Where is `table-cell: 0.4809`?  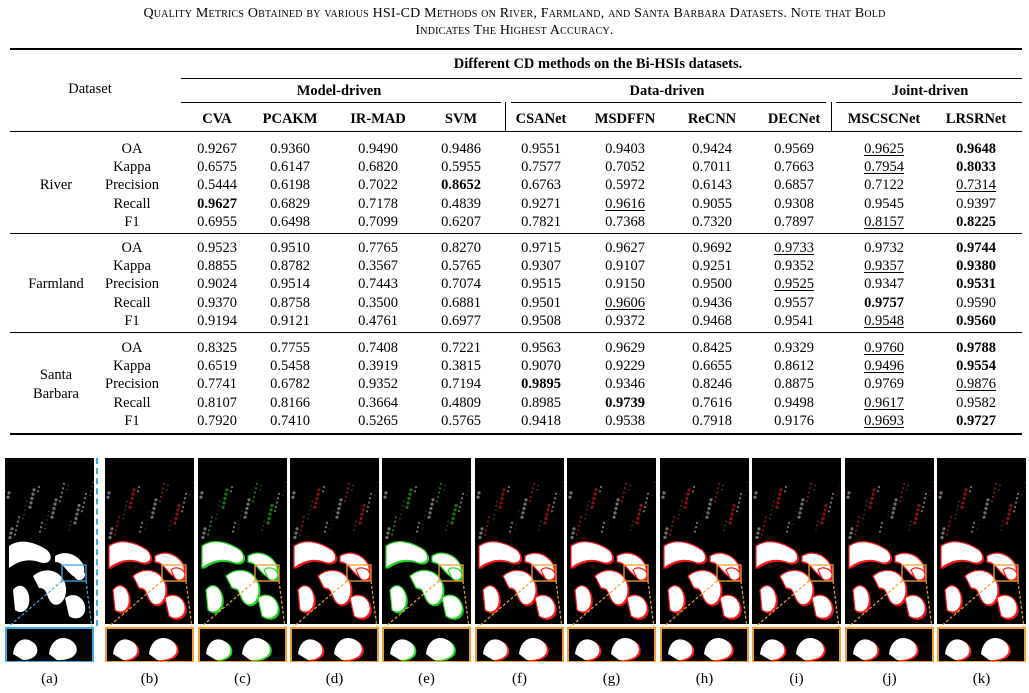
table-cell: 0.4809 is located at coordinates (461, 402).